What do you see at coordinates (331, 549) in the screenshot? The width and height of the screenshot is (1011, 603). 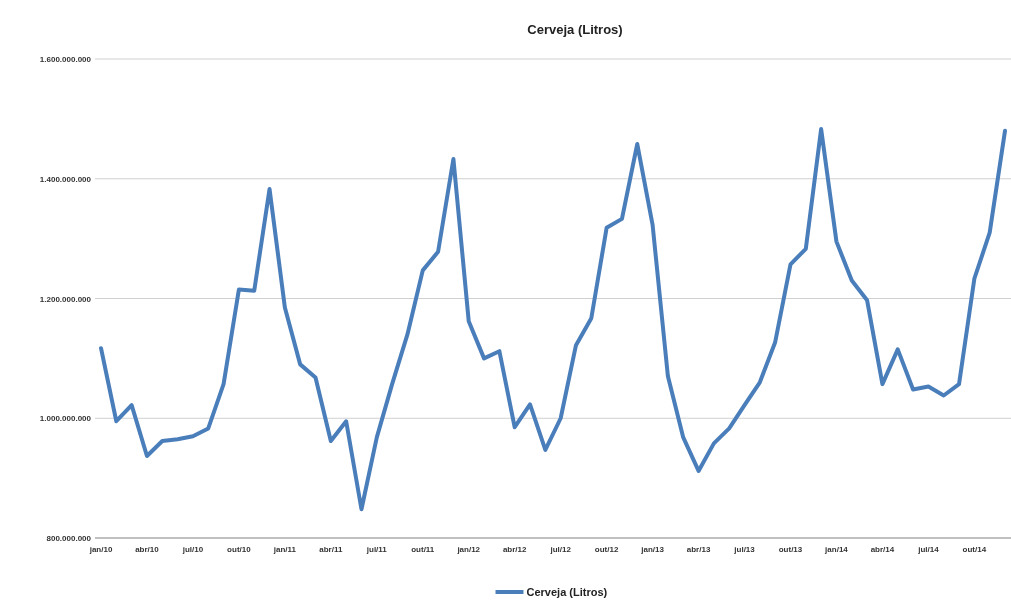 I see `x-tick-label: abr/11` at bounding box center [331, 549].